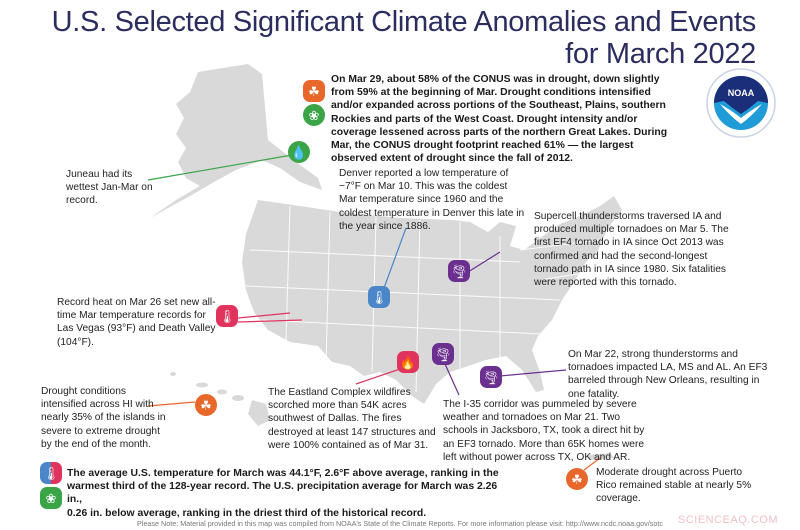 This screenshot has width=800, height=530. Describe the element at coordinates (379, 297) in the screenshot. I see `cold-thermometer-icon: 🌡` at that location.